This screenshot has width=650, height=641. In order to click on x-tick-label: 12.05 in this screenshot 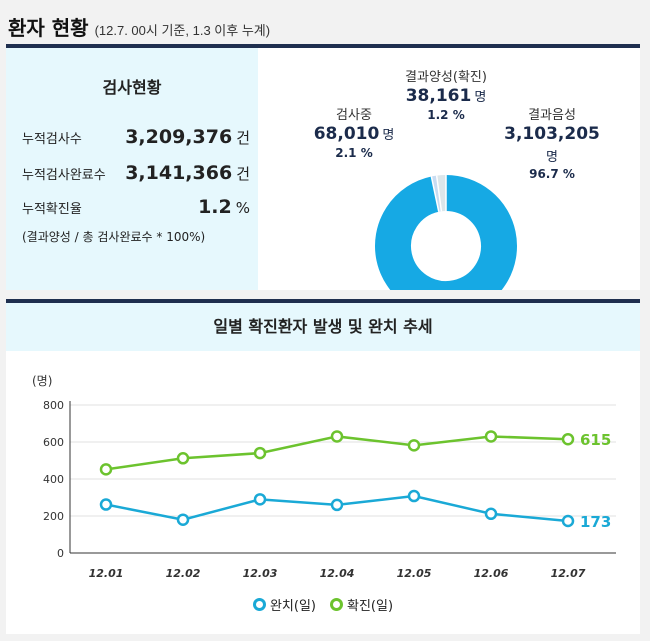, I will do `click(414, 573)`.